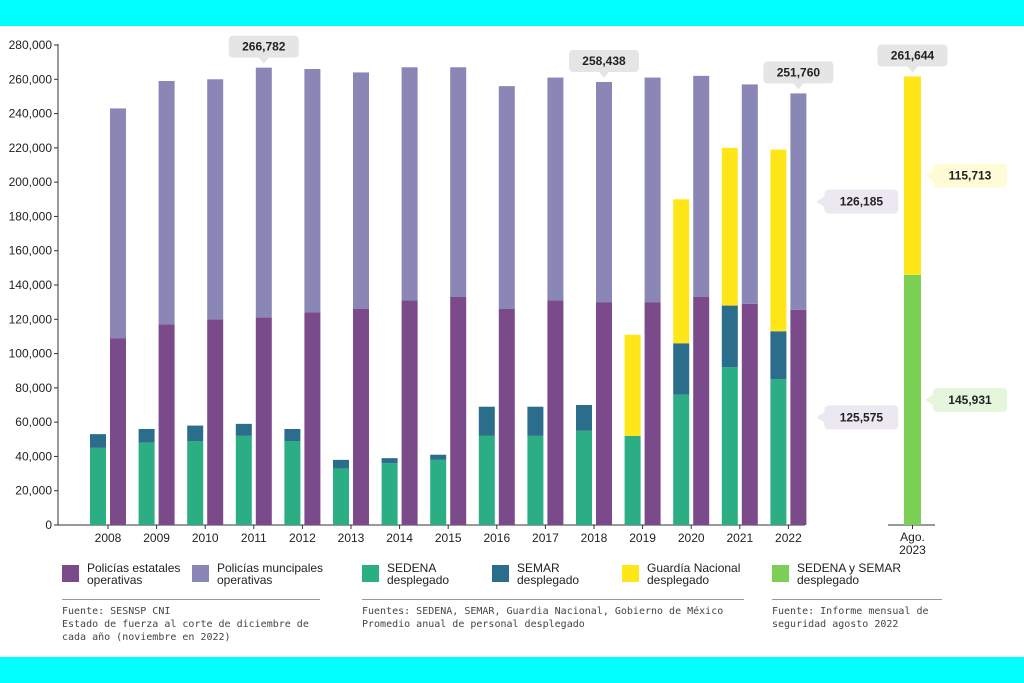 The width and height of the screenshot is (1024, 683). Describe the element at coordinates (31, 114) in the screenshot. I see `y-tick-label: 240,000` at that location.